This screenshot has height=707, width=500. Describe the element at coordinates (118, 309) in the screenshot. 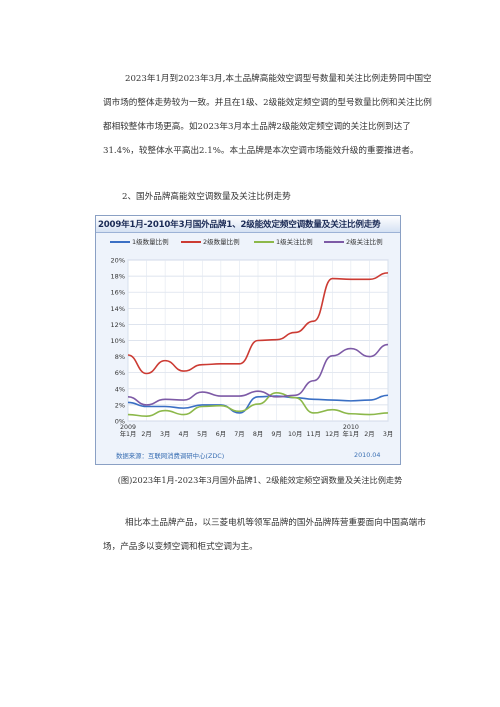

I see `y-tick-label: 14%` at that location.